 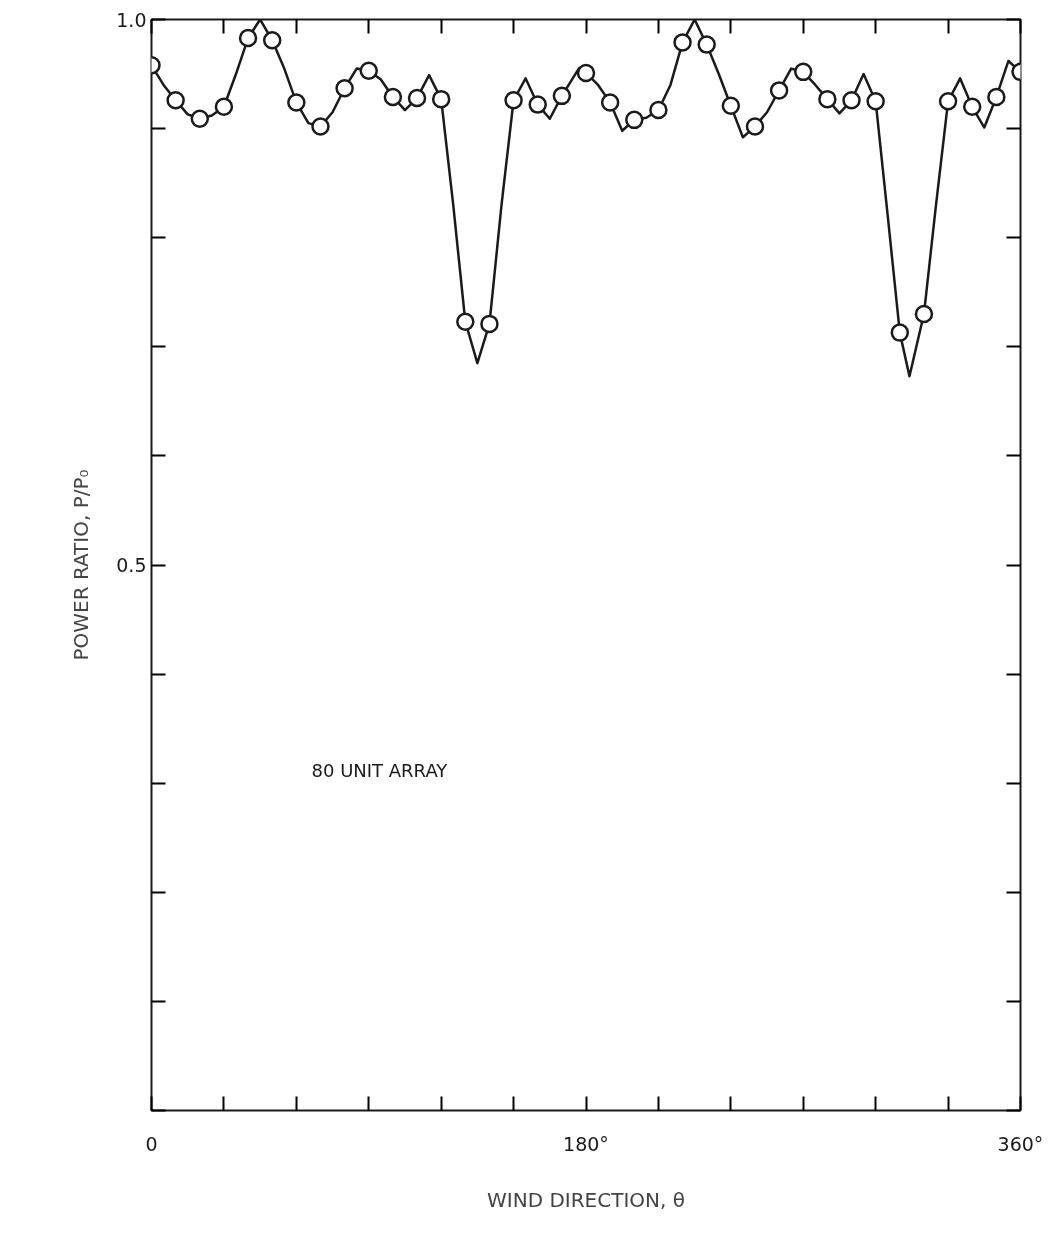 I want to click on y-axis-title: POWER RATIO, P/P₀, so click(x=81, y=565).